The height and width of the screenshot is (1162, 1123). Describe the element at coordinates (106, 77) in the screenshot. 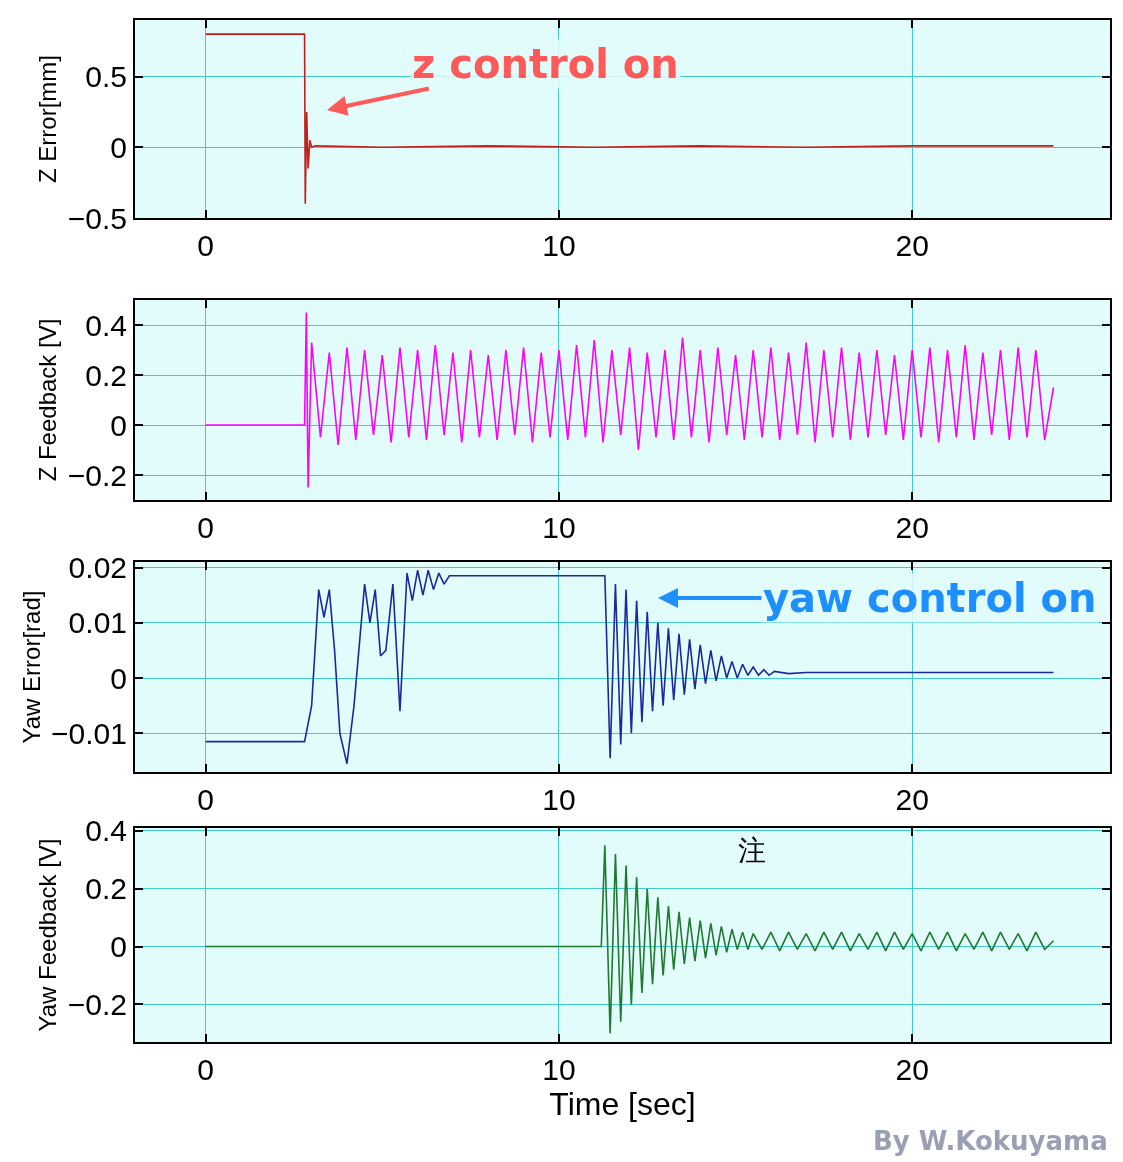

I see `y-tick-label: 0.5` at that location.